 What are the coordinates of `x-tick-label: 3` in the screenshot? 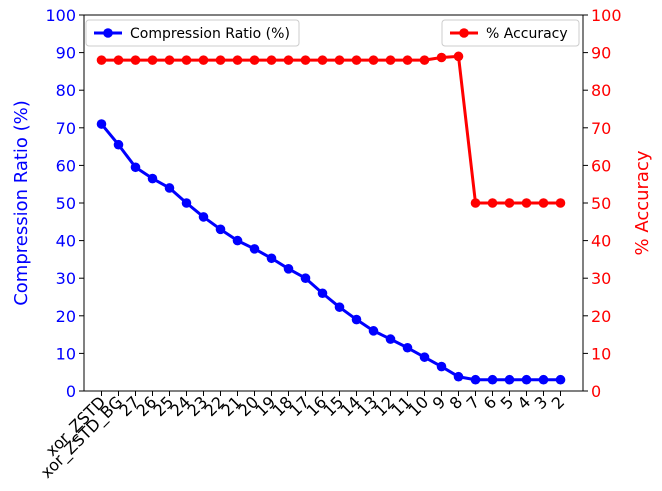 It's located at (541, 402).